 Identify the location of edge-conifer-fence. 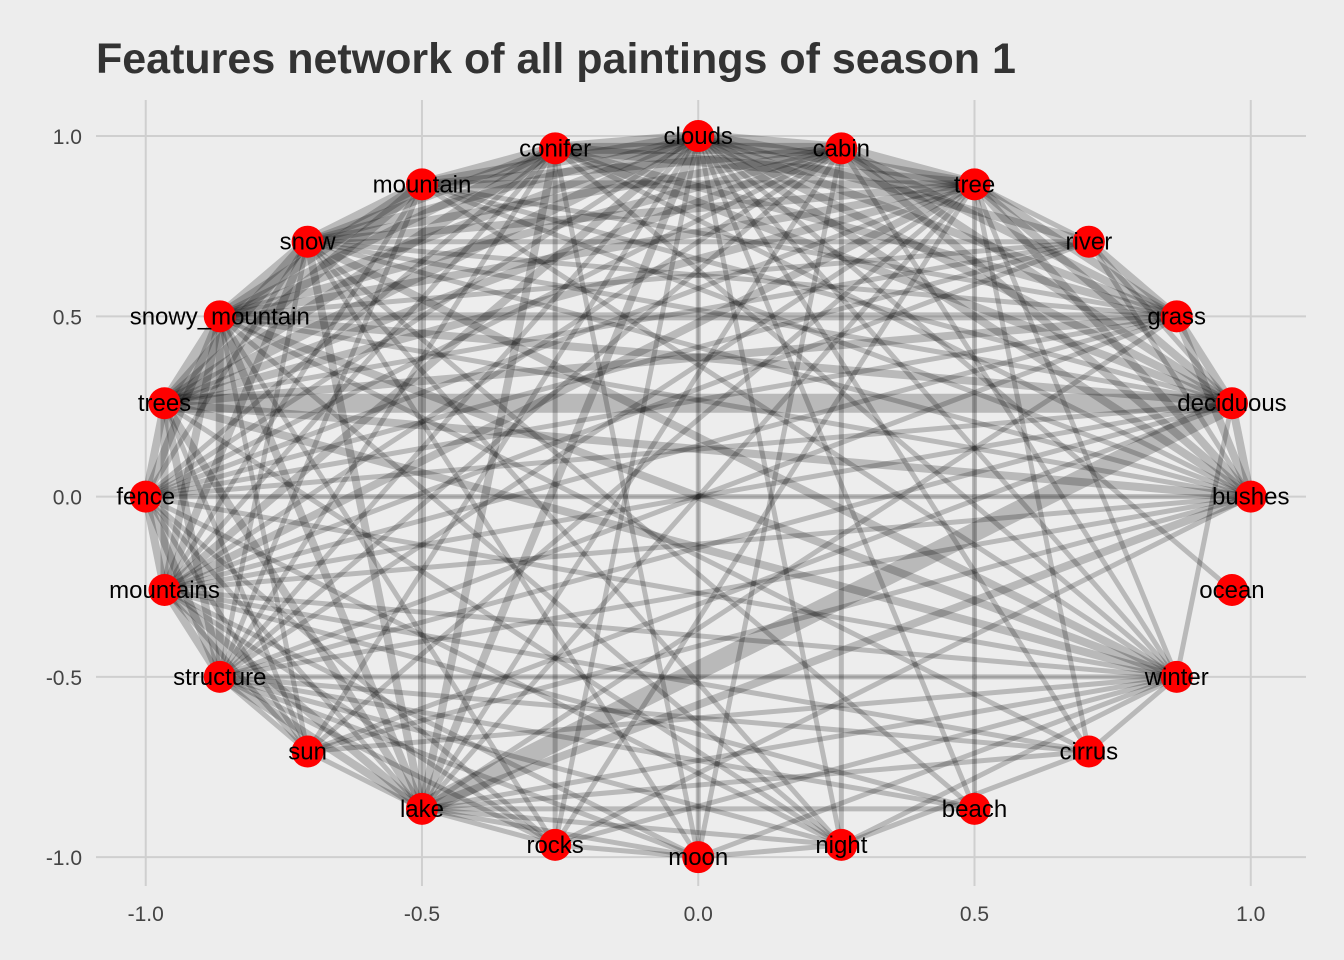
(350, 322).